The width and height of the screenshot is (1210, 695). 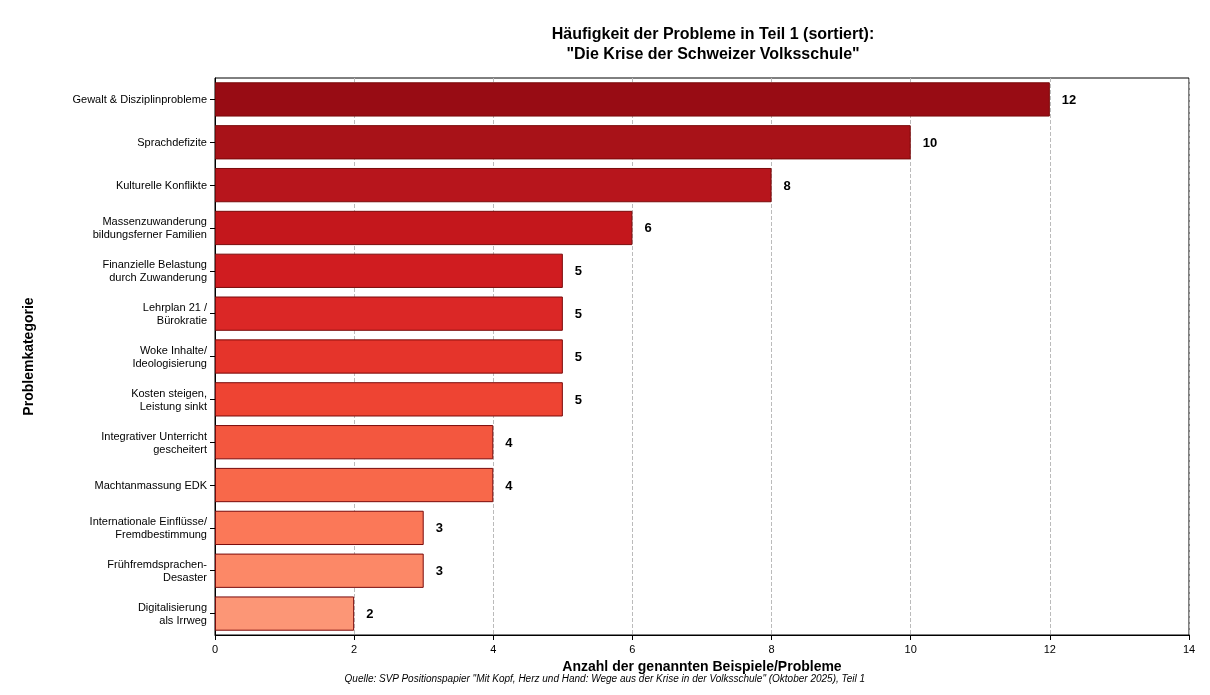 I want to click on y-tick-label: Lehrplan 21 / Bürokratie, so click(x=175, y=314).